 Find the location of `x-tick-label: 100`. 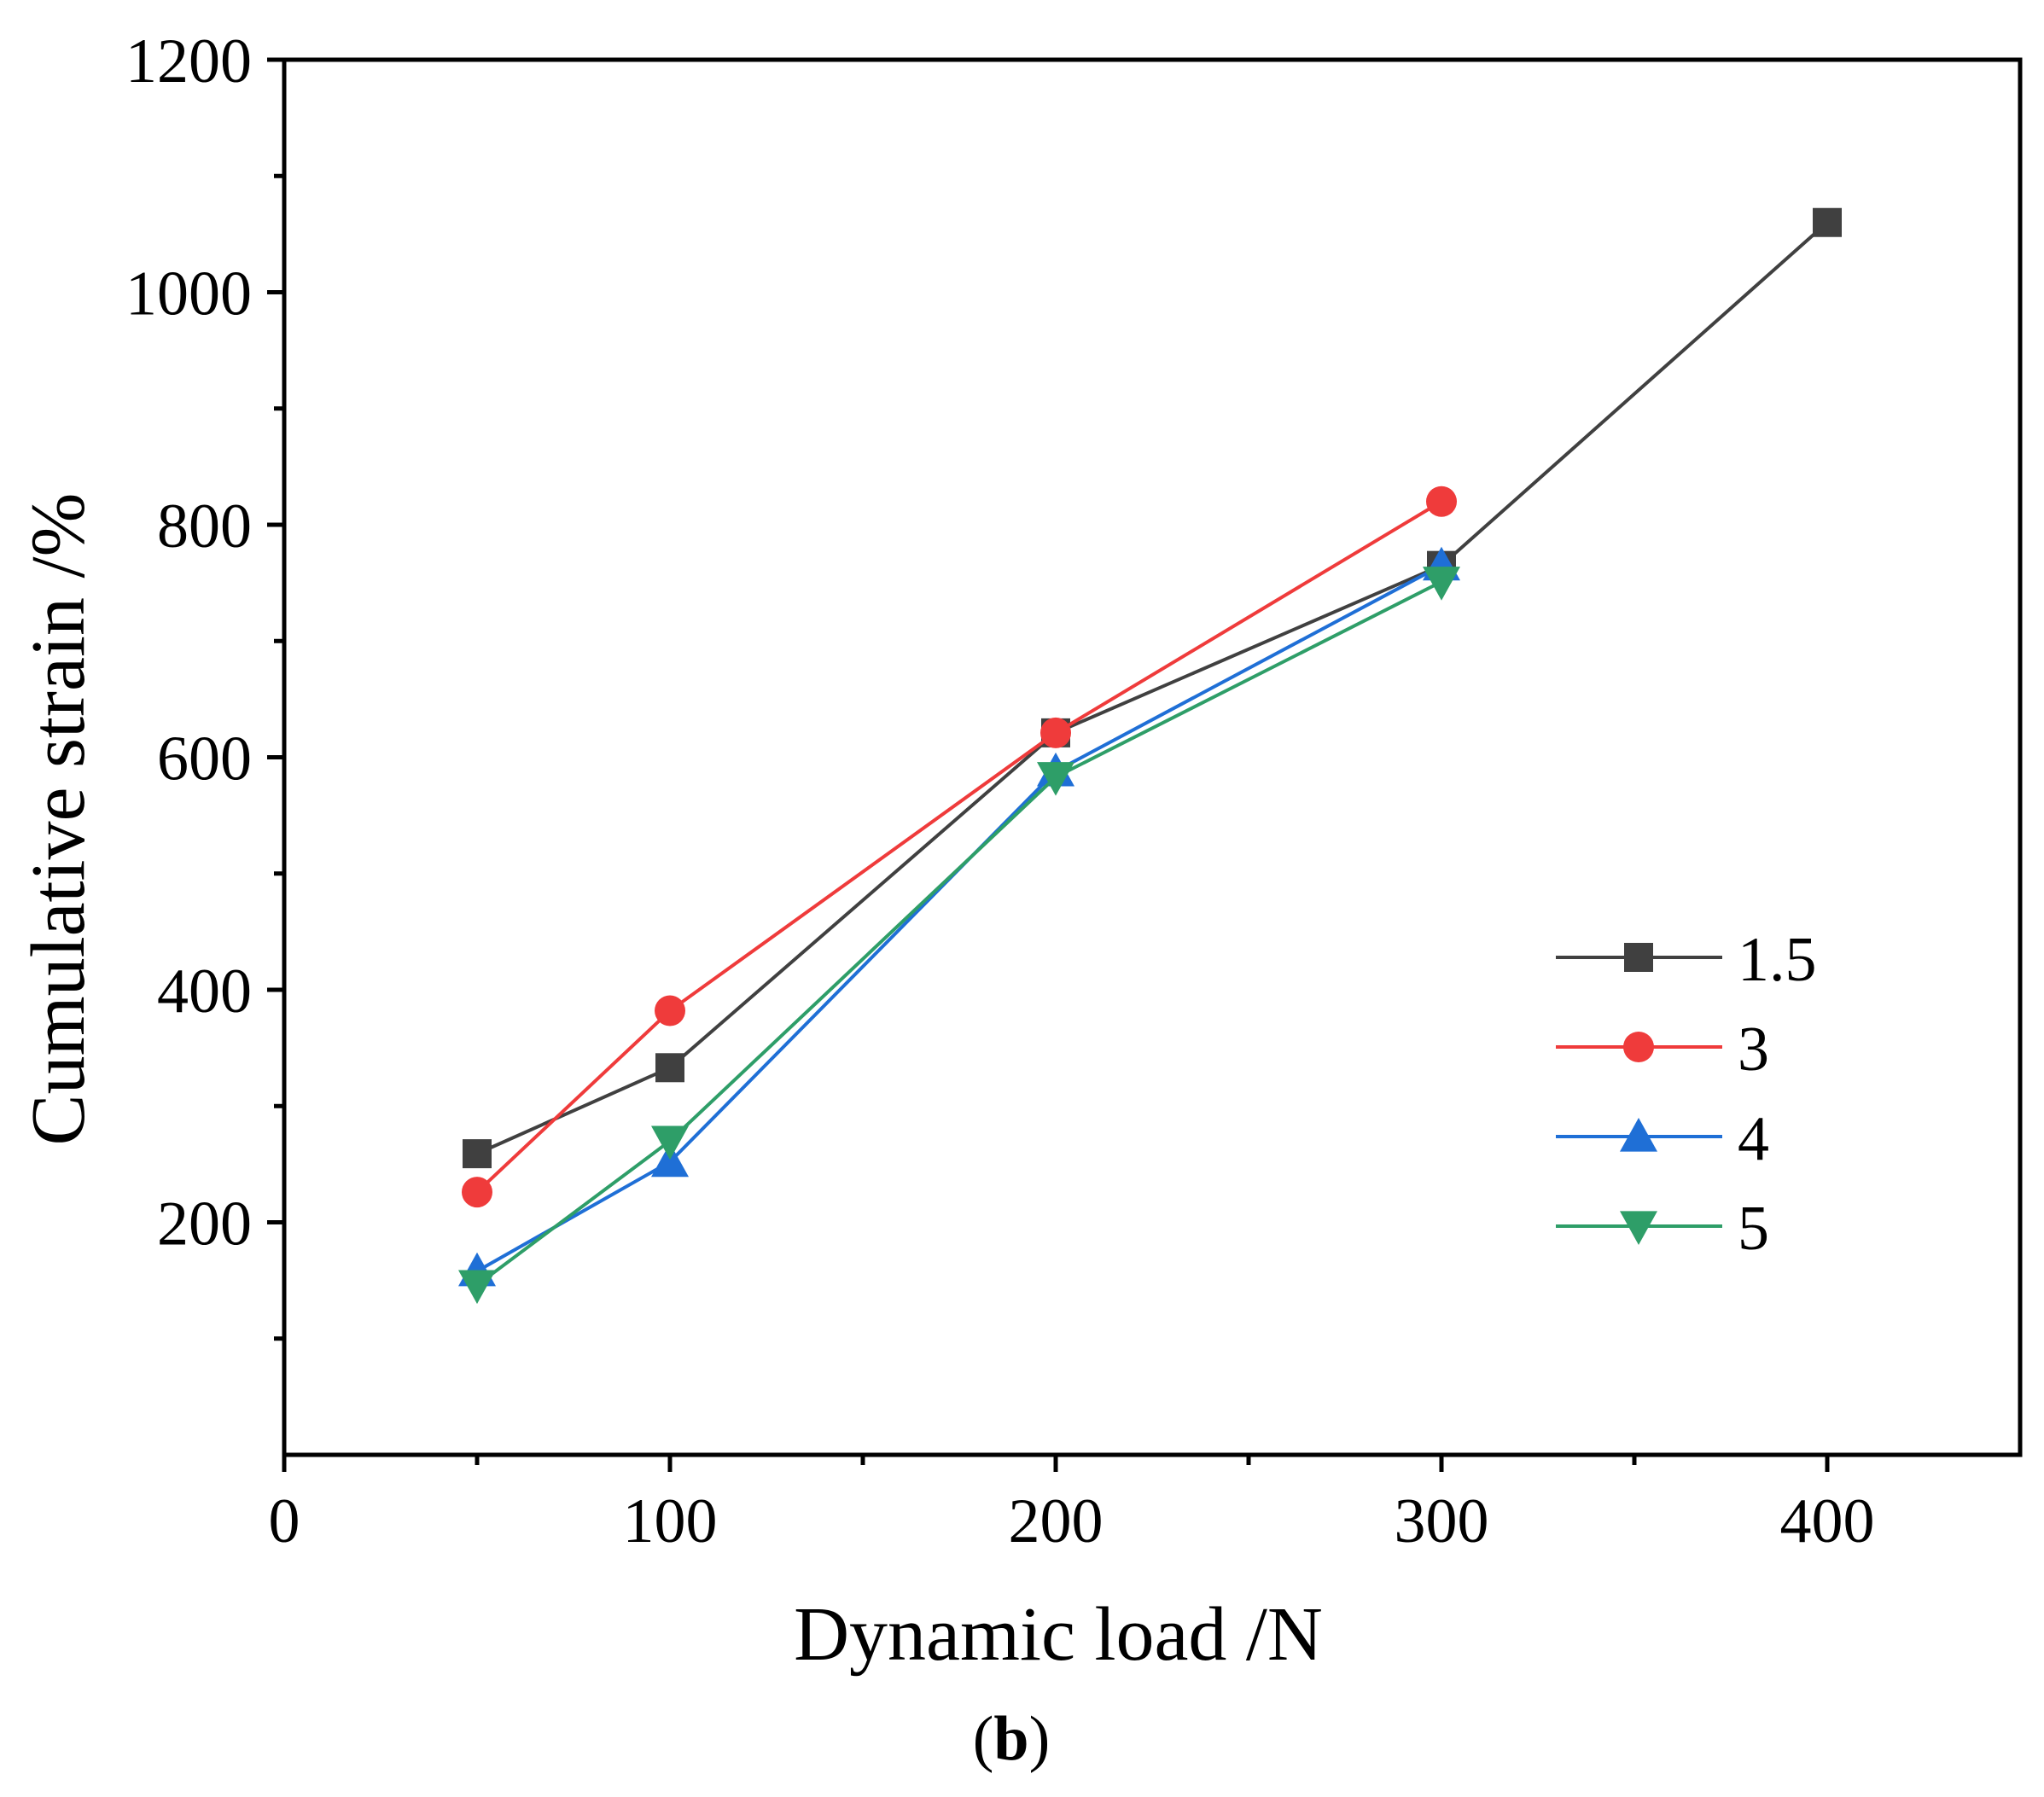

x-tick-label: 100 is located at coordinates (670, 1521).